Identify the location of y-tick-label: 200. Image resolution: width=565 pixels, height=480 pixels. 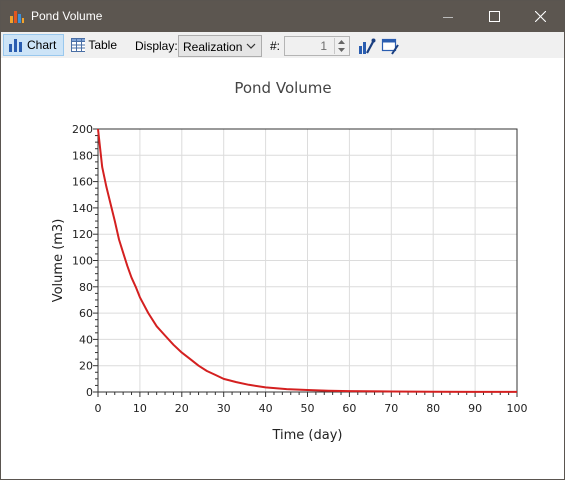
(82, 129).